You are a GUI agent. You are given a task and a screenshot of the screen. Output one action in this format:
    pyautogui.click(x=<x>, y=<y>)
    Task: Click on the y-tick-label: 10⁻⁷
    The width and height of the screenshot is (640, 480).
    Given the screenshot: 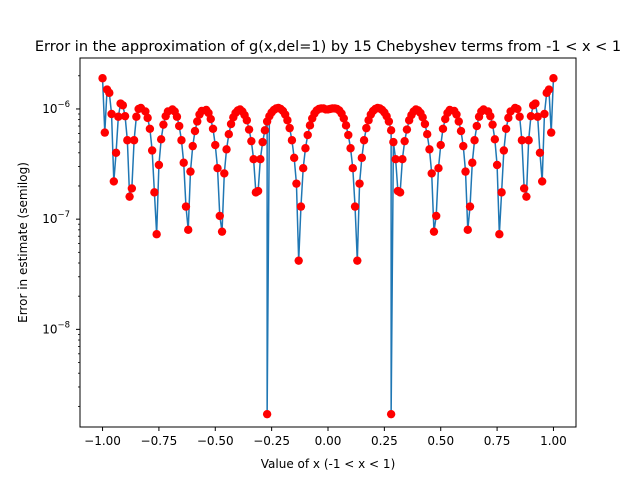 What is the action you would take?
    pyautogui.click(x=56, y=218)
    